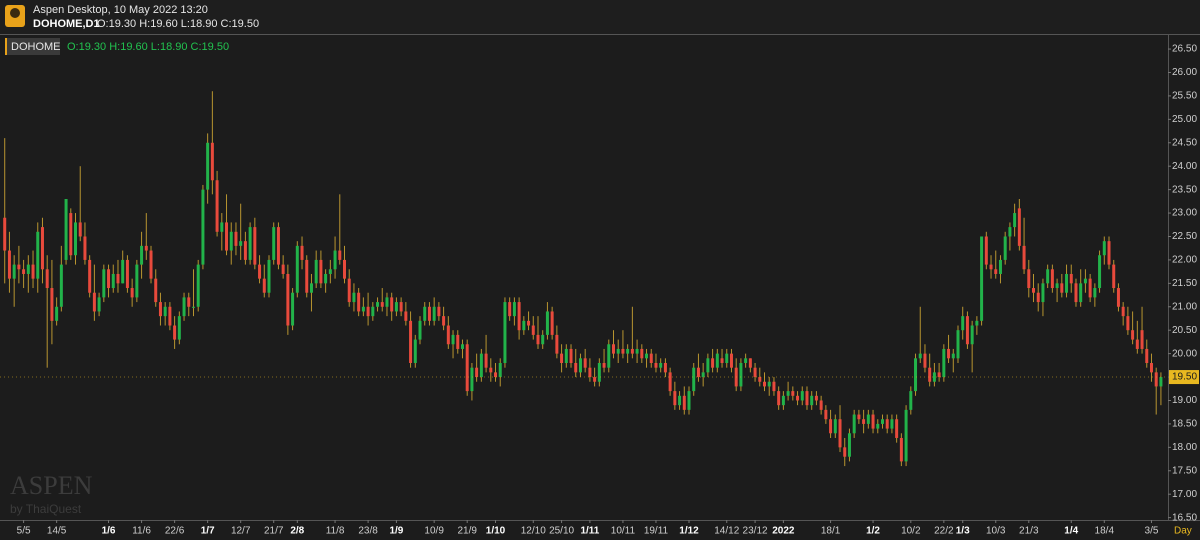 This screenshot has height=540, width=1200. I want to click on y-tick-label: 22.00, so click(1184, 260).